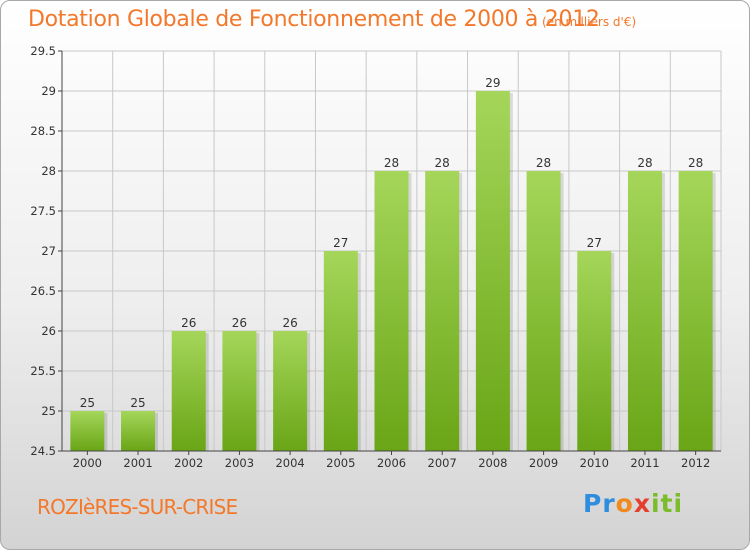  Describe the element at coordinates (43, 211) in the screenshot. I see `y-tick-label: 27.5` at that location.